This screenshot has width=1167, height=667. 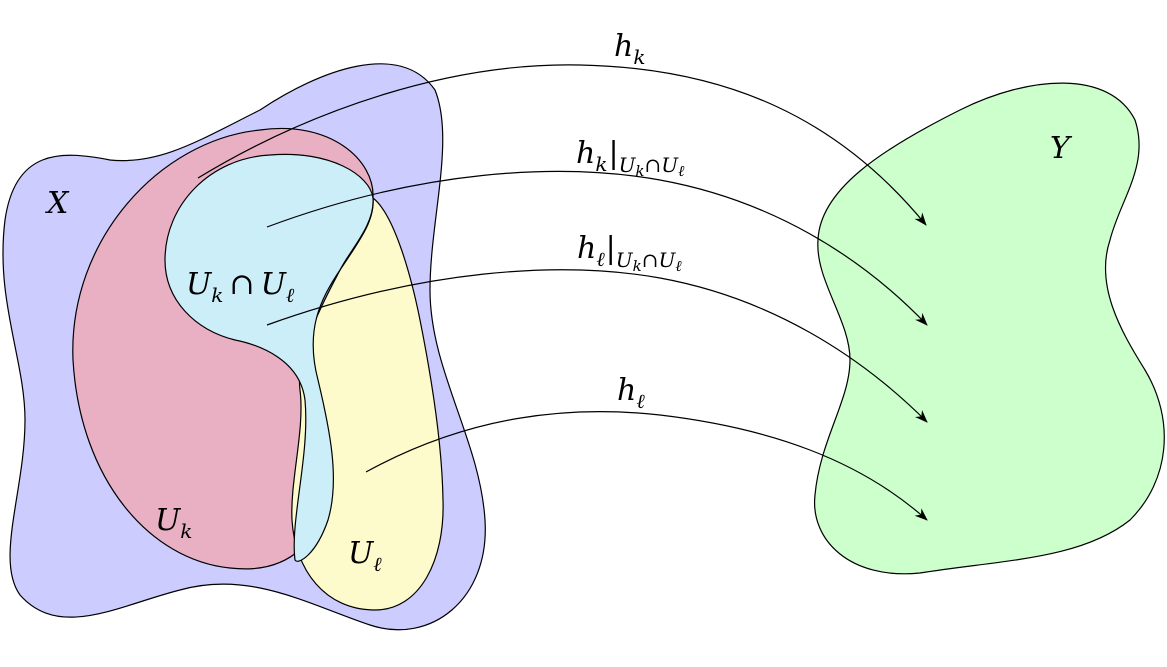 I want to click on label-h-l-restricted: hℓ|Uk∩Uℓ, so click(x=629, y=253).